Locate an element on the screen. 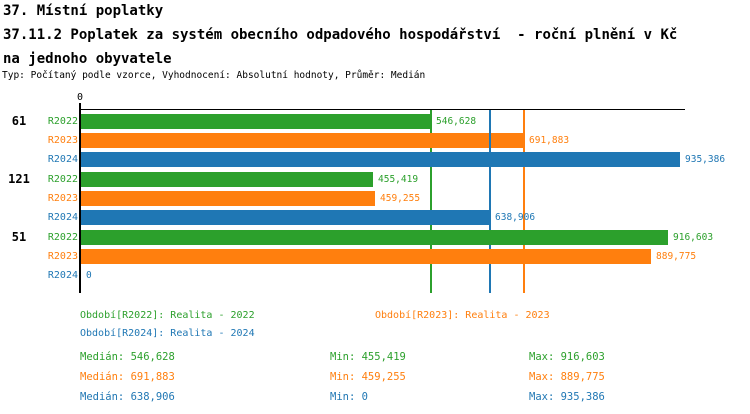 Image resolution: width=750 pixels, height=414 pixels. value-label-r2023-group-121: 459,255 is located at coordinates (400, 198).